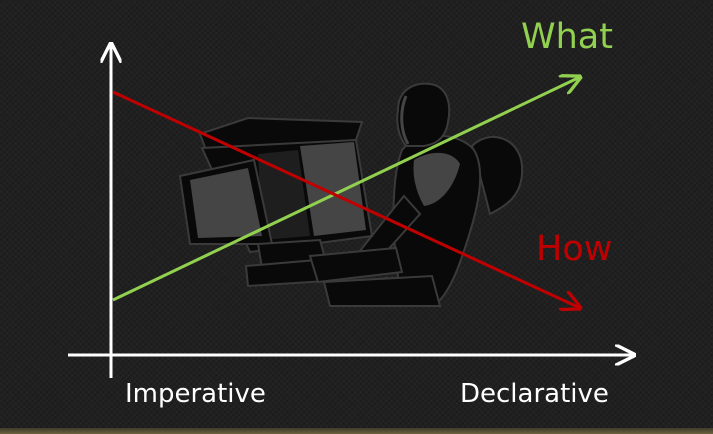 Image resolution: width=713 pixels, height=434 pixels. Describe the element at coordinates (356, 431) in the screenshot. I see `footer-band` at that location.